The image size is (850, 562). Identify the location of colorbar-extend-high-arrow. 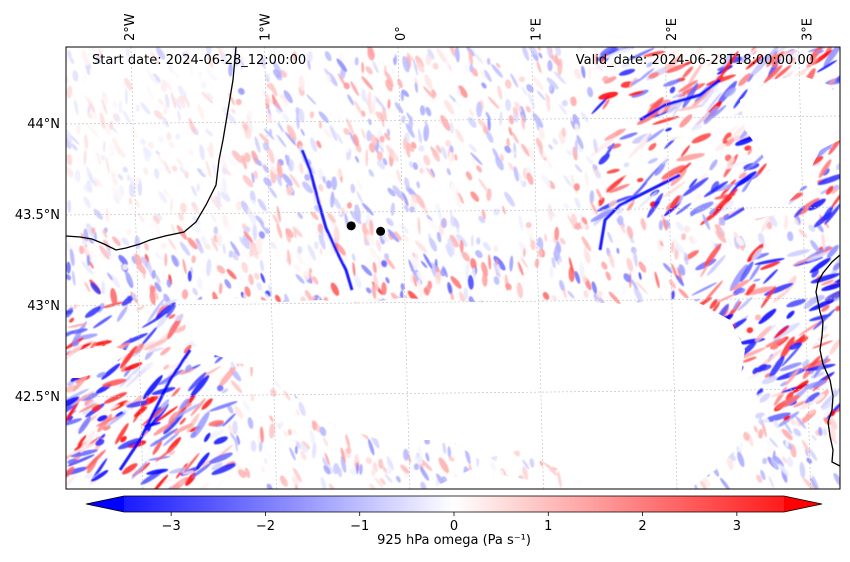
(803, 504).